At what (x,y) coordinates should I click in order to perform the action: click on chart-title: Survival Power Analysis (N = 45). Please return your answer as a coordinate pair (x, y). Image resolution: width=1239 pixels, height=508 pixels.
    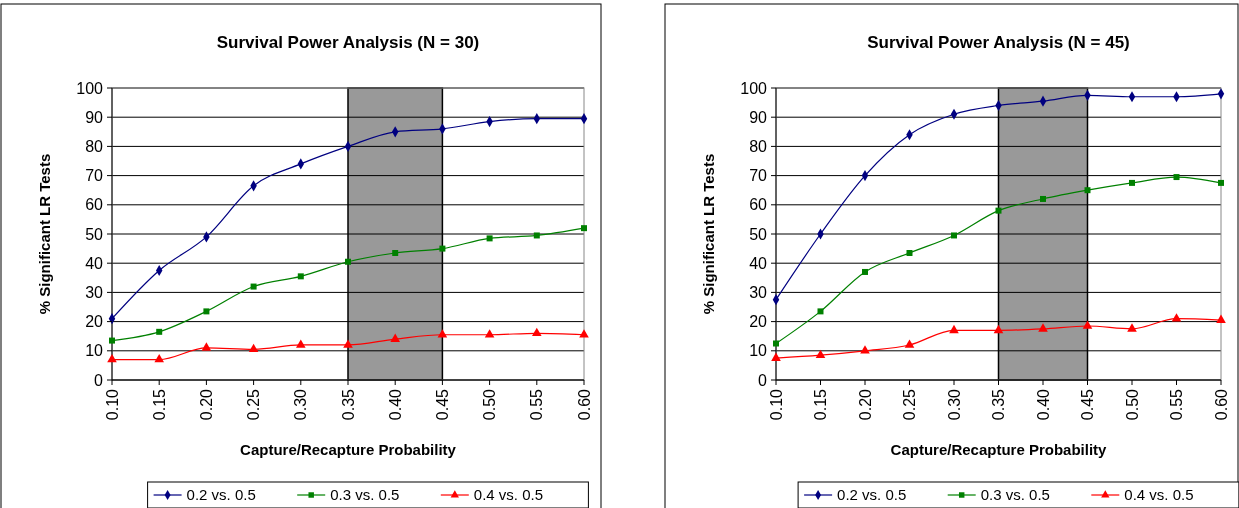
    Looking at the image, I should click on (998, 42).